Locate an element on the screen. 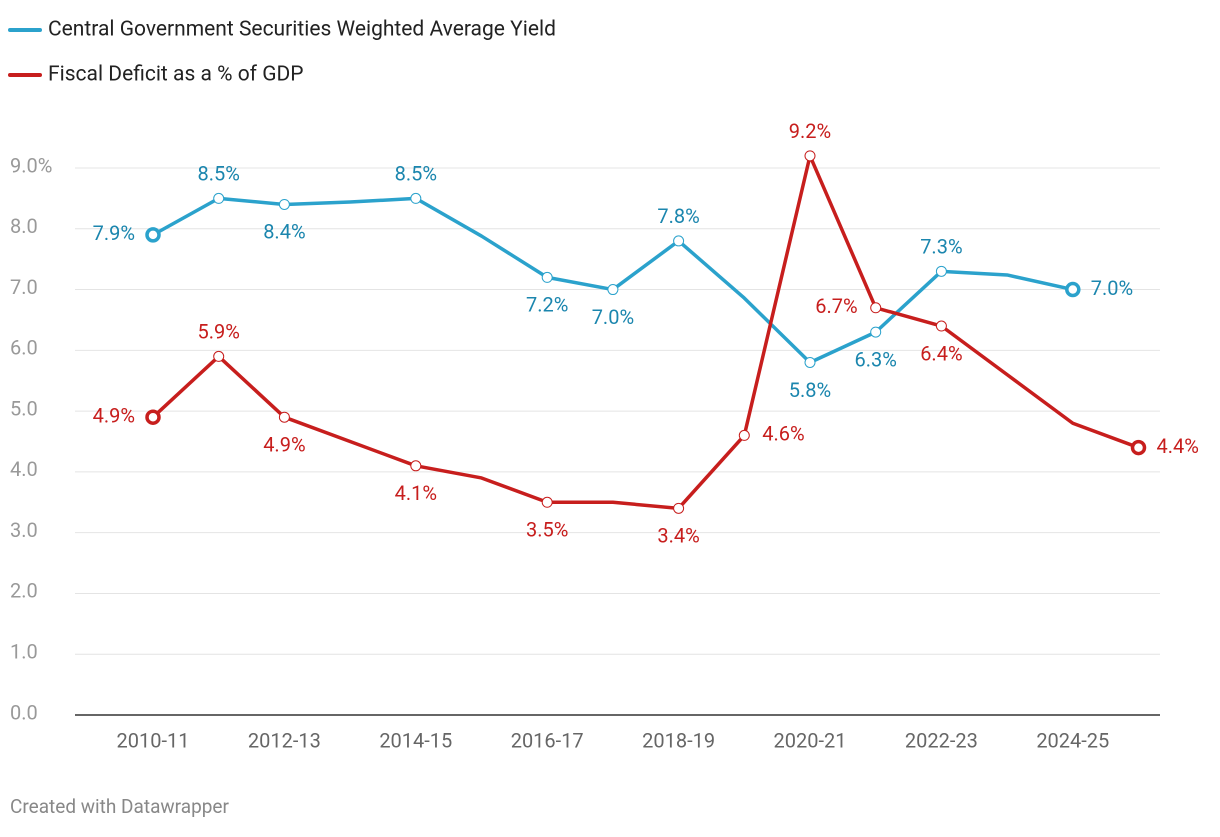 Image resolution: width=1220 pixels, height=837 pixels. value-label: 3.5% is located at coordinates (547, 530).